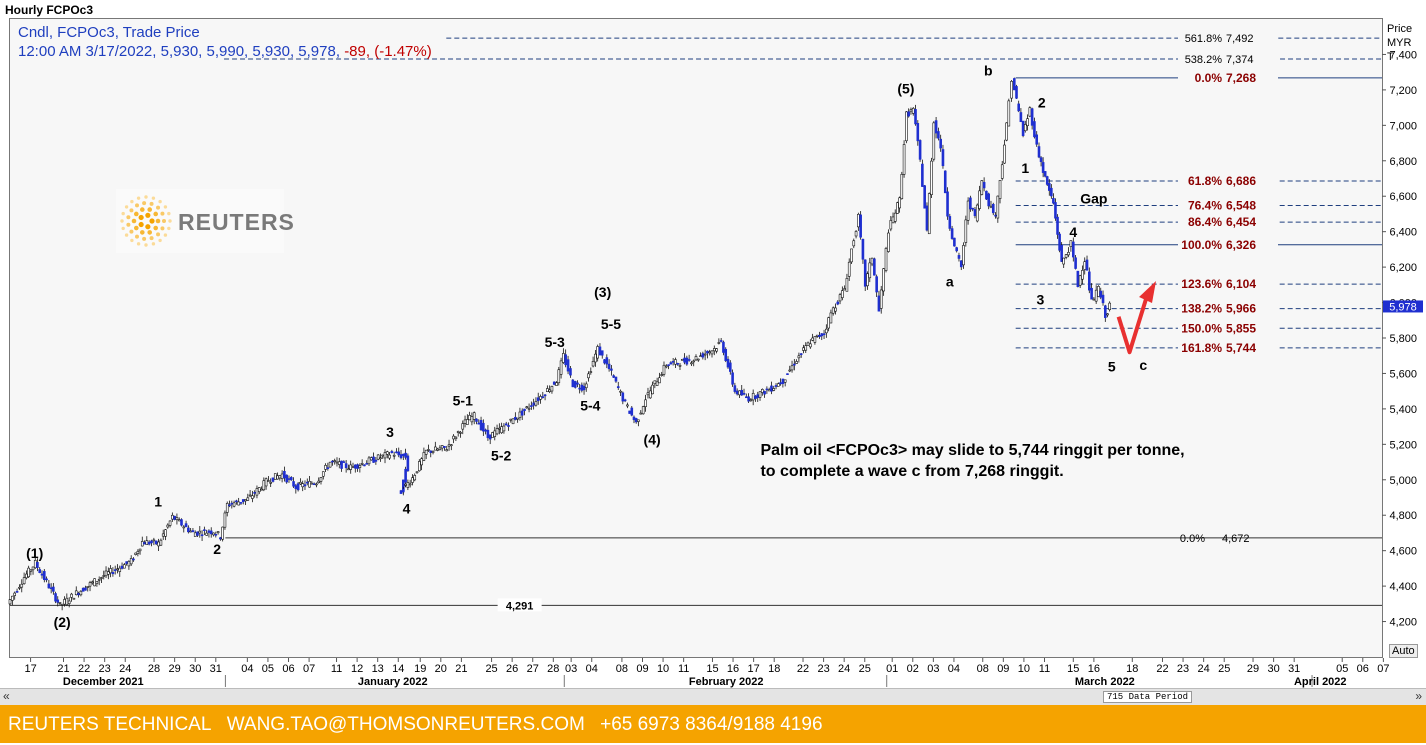  What do you see at coordinates (6, 696) in the screenshot?
I see `scroll-left-icon: «` at bounding box center [6, 696].